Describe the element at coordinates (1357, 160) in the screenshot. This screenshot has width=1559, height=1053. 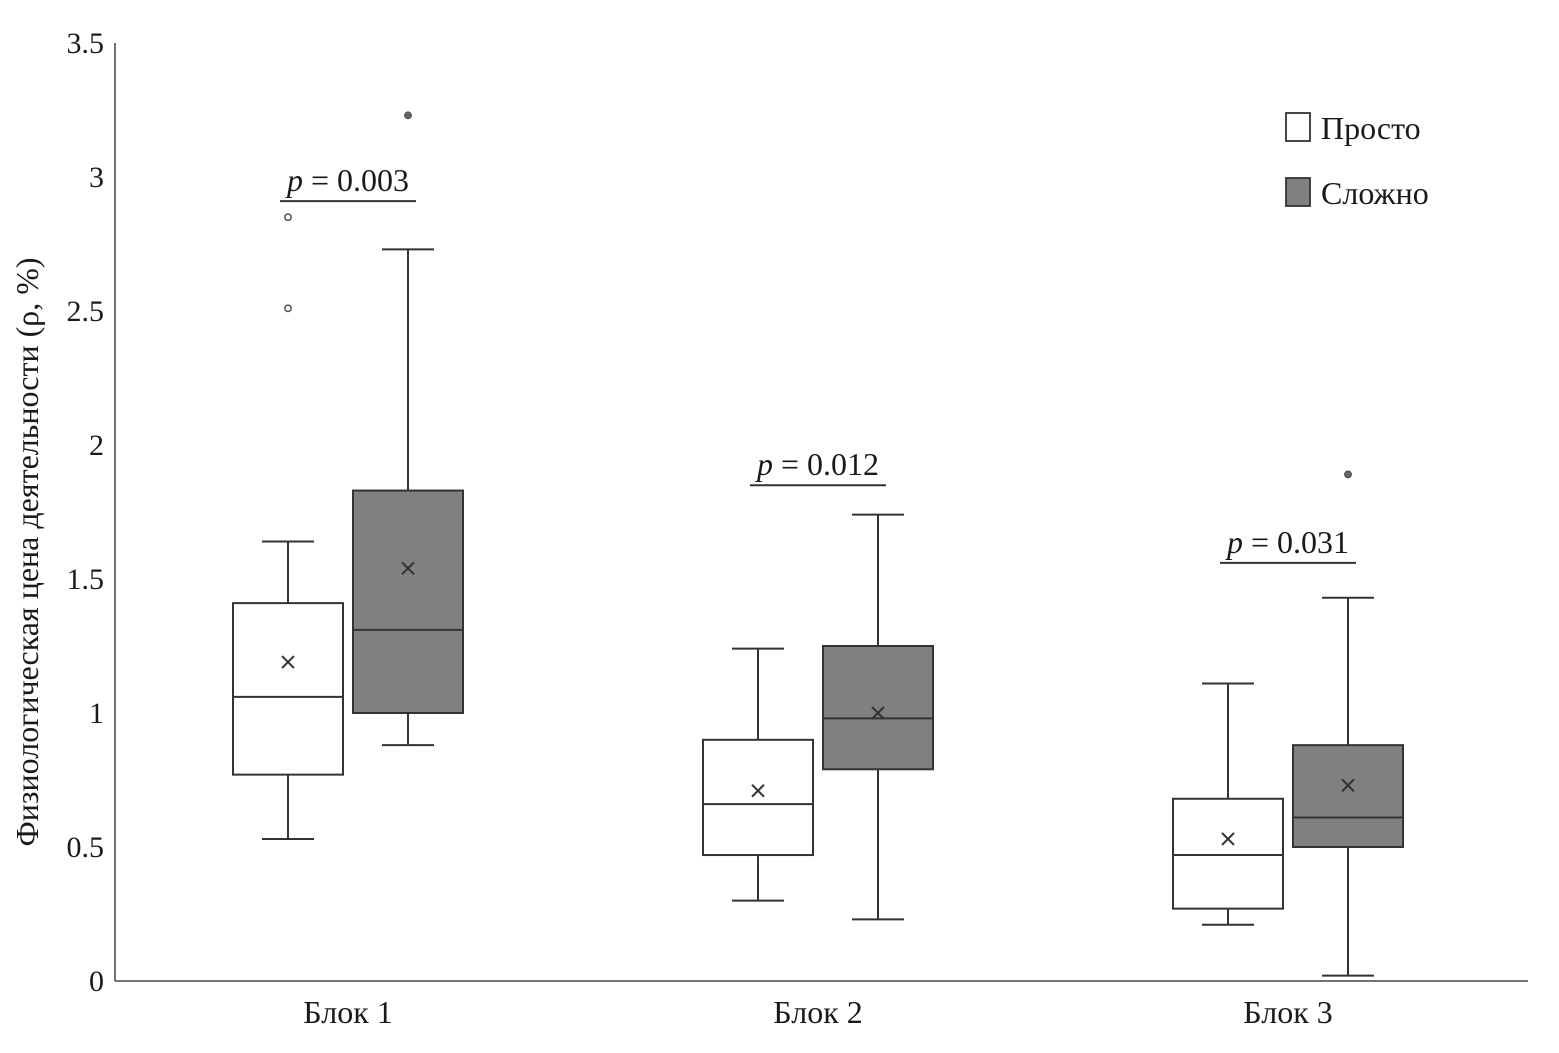
I see `legend: Просто Сложно` at that location.